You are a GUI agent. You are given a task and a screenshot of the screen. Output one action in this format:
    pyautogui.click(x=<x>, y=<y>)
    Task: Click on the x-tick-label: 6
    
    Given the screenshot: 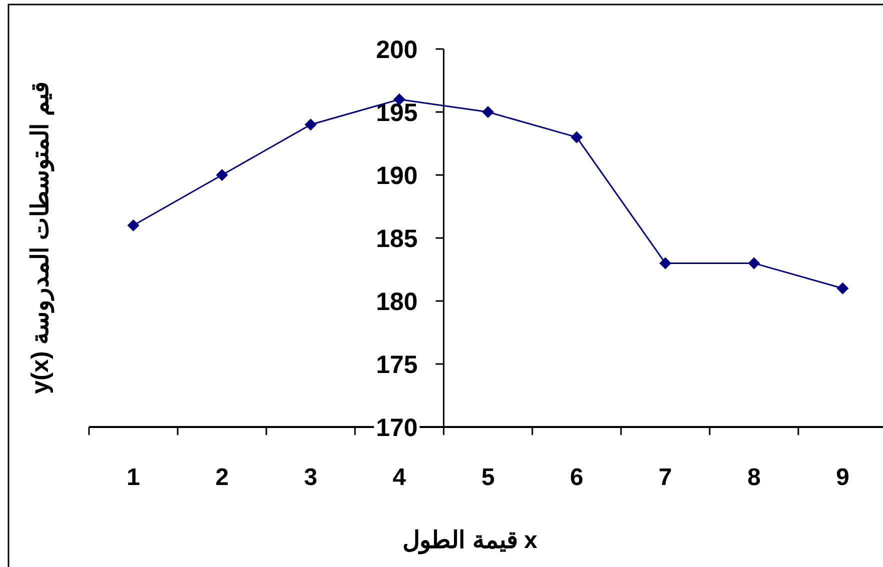 What is the action you would take?
    pyautogui.click(x=577, y=477)
    